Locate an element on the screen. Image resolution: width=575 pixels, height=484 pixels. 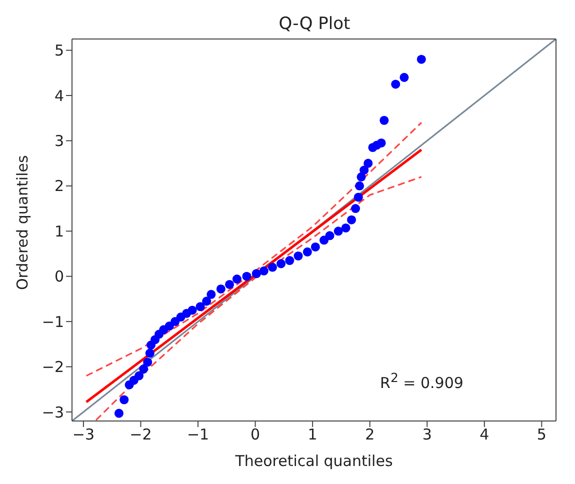
x-tick-label: −1 is located at coordinates (198, 435).